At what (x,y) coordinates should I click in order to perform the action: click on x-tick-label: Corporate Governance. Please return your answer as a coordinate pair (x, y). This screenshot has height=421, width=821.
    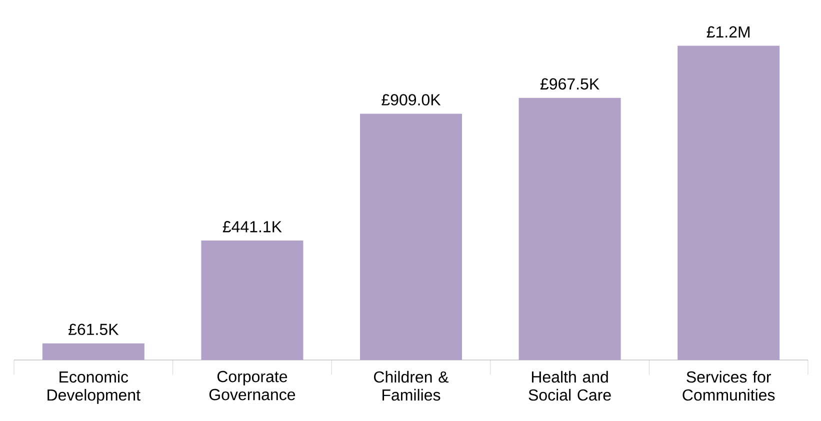
    Looking at the image, I should click on (252, 385).